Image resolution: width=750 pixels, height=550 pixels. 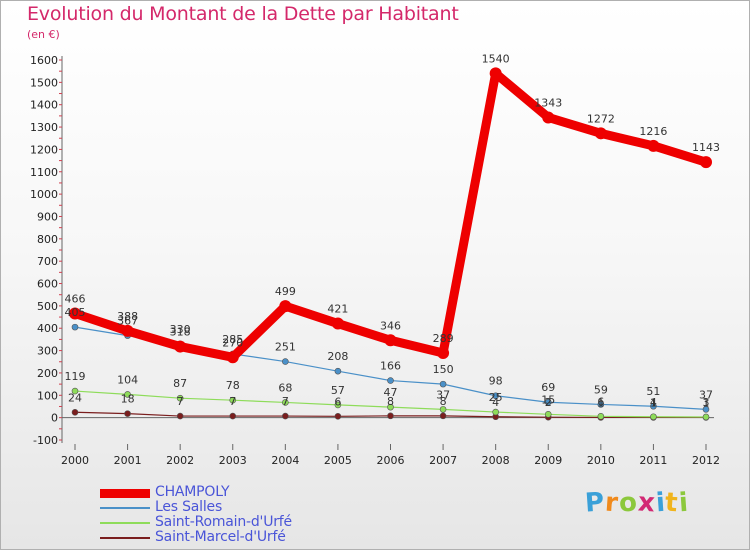 I want to click on y-tick-label: 1300, so click(x=44, y=127).